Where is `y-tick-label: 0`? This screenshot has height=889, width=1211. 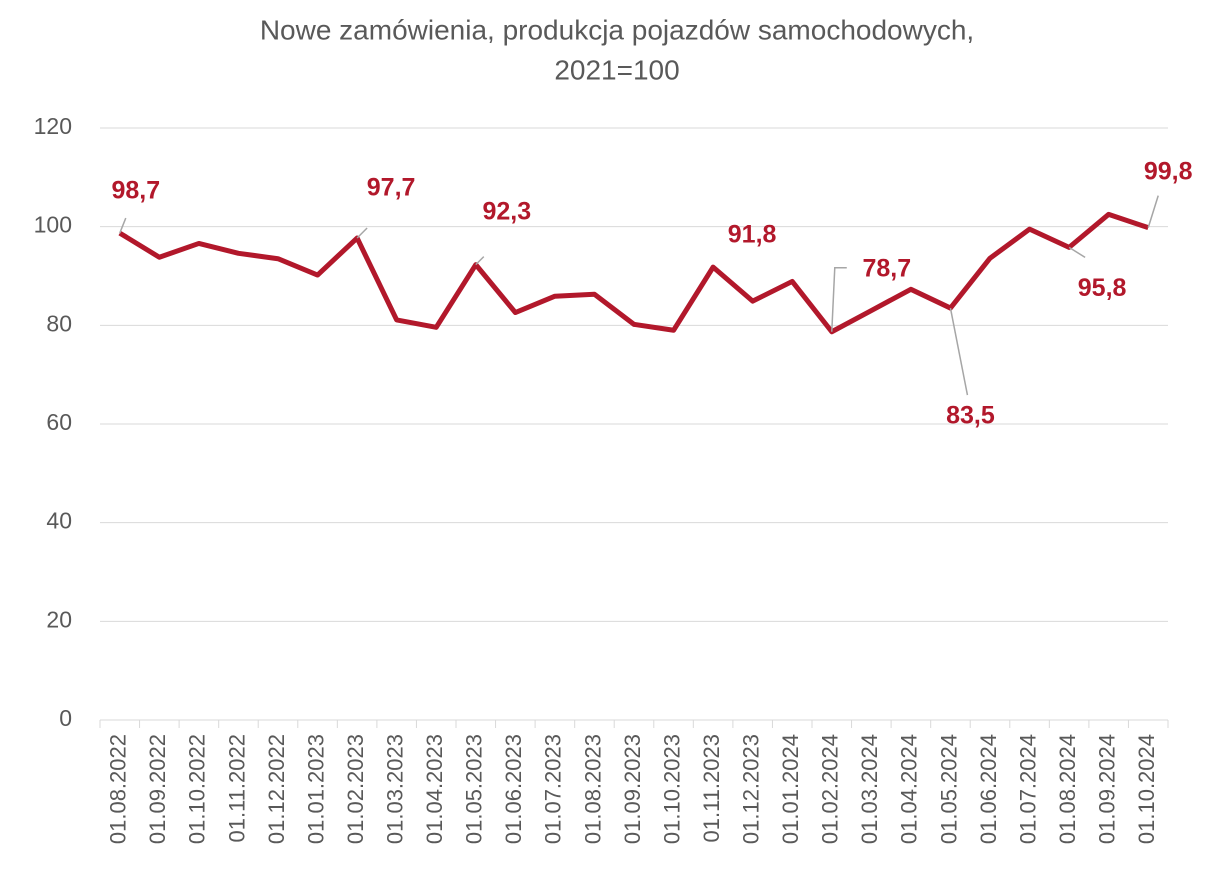
y-tick-label: 0 is located at coordinates (65, 718).